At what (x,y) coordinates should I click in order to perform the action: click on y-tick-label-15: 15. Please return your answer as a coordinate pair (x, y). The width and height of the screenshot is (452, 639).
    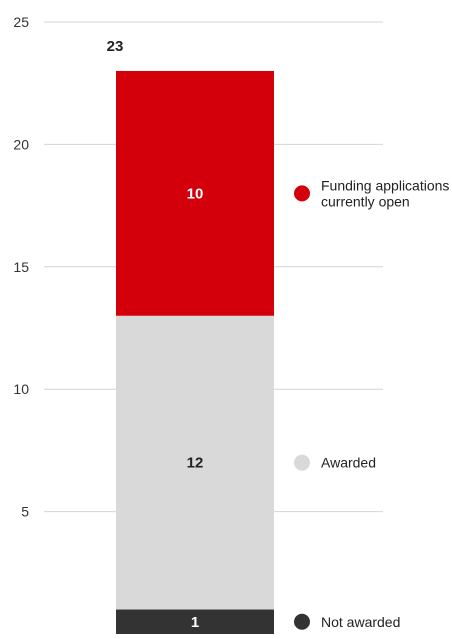
    Looking at the image, I should click on (21, 267).